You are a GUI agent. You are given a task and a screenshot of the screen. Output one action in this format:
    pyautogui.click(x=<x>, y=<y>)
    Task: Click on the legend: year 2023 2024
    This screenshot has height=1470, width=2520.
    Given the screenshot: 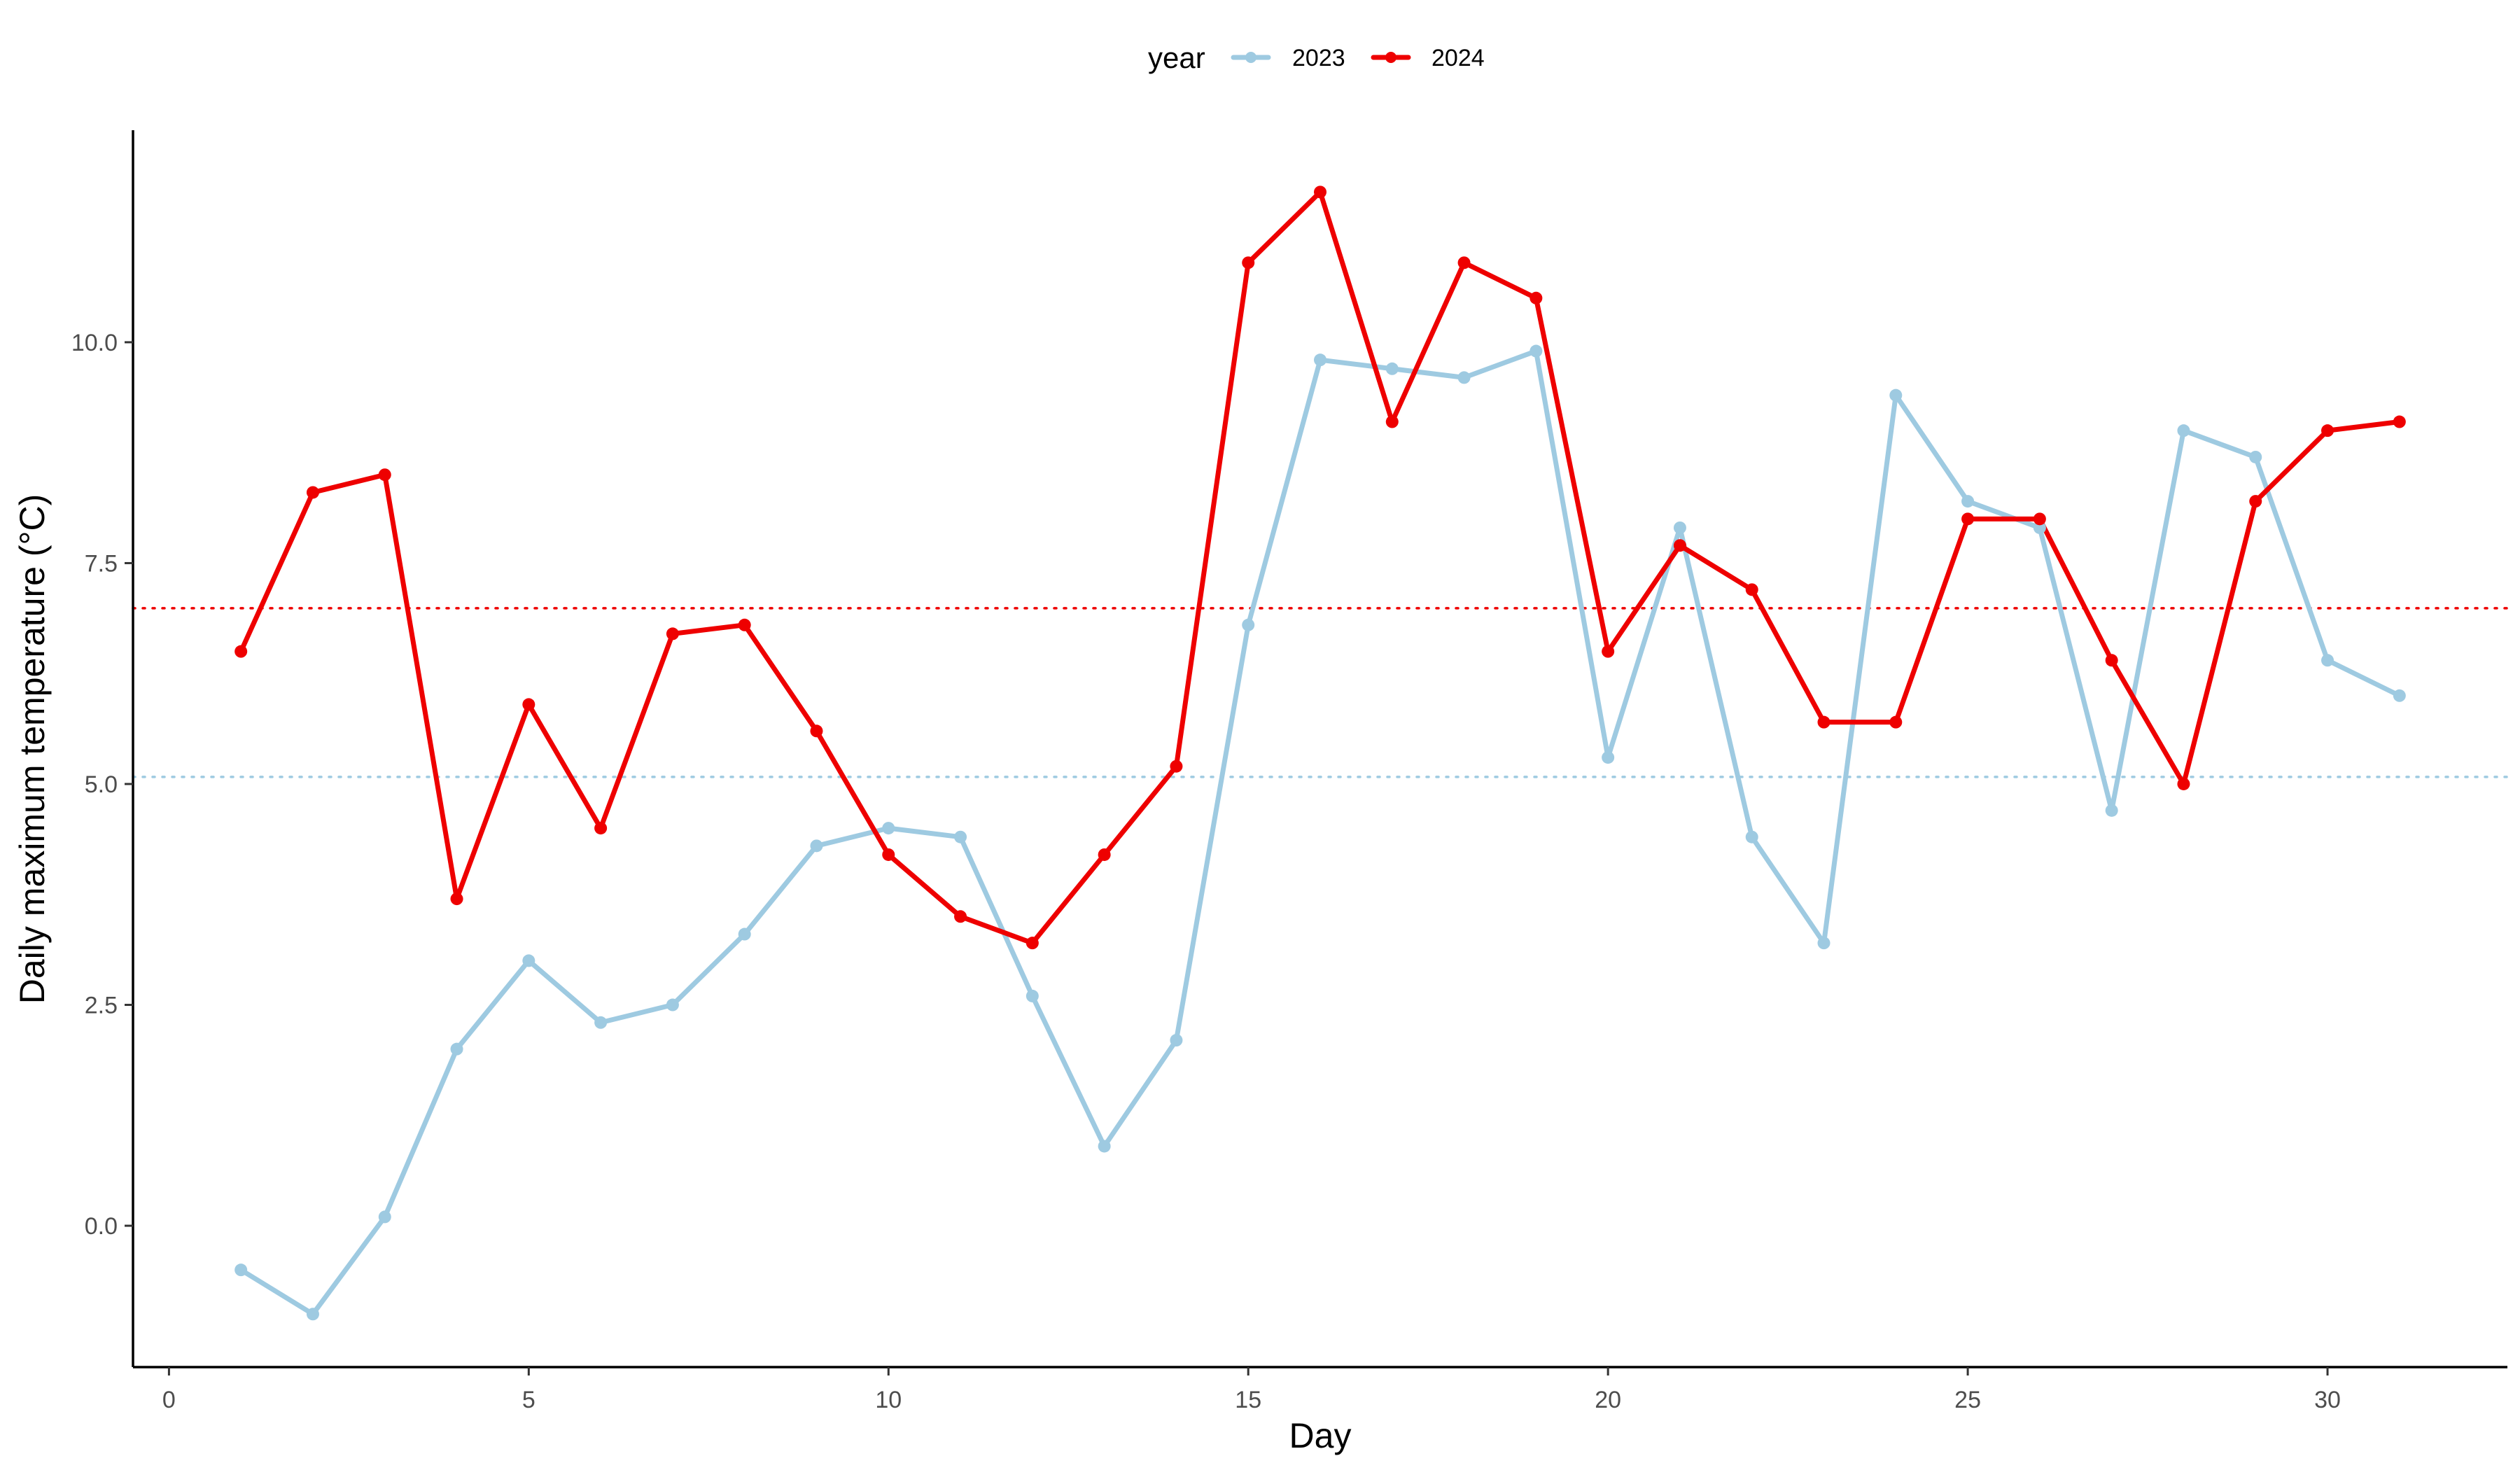 What is the action you would take?
    pyautogui.click(x=1316, y=57)
    